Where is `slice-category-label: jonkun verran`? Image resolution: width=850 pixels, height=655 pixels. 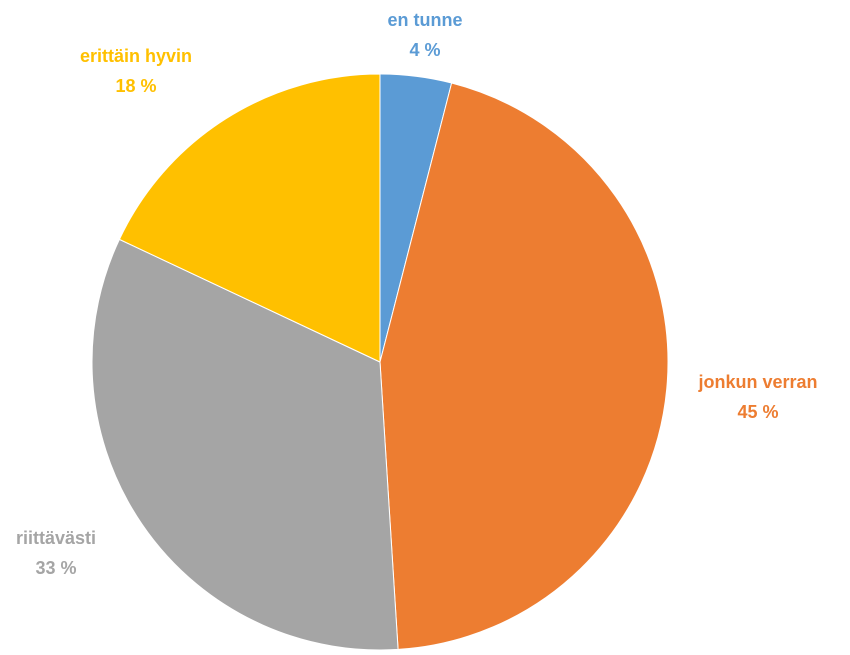 slice-category-label: jonkun verran is located at coordinates (757, 382).